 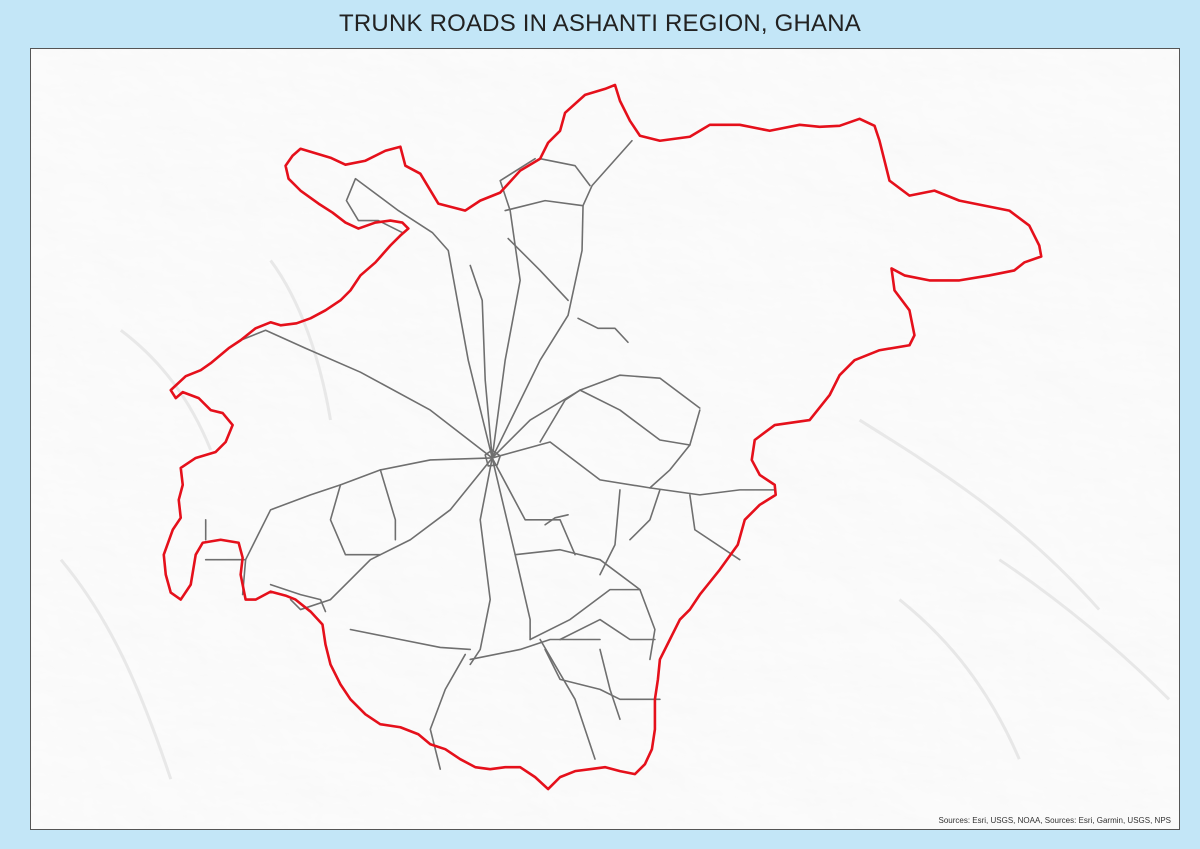 What do you see at coordinates (492, 458) in the screenshot?
I see `road-center-knot` at bounding box center [492, 458].